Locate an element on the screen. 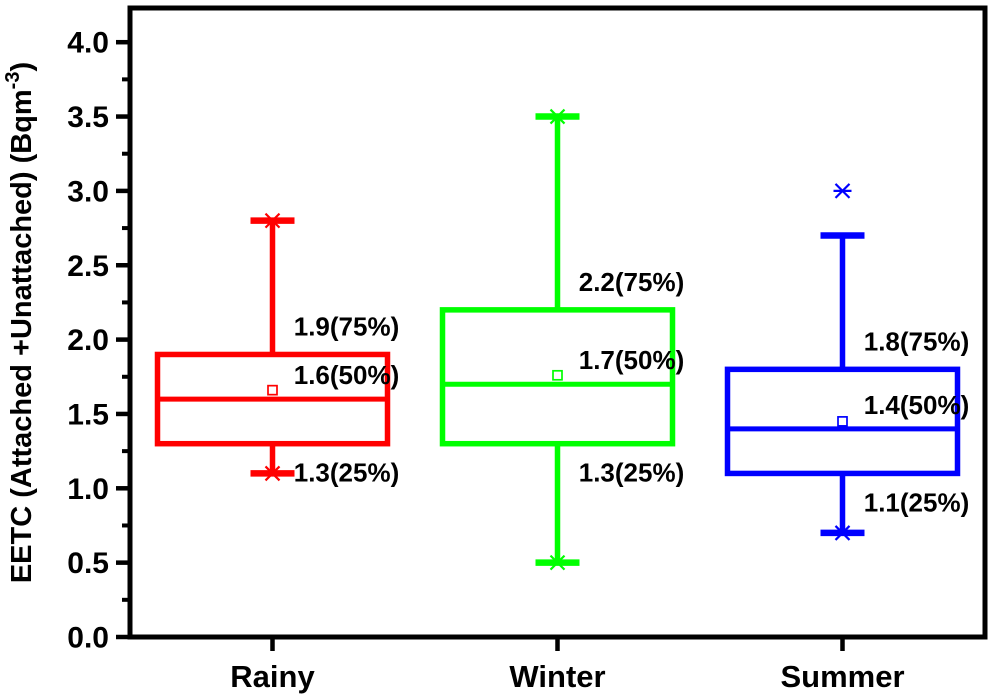  x-category-label-summer: Summer is located at coordinates (842, 676).